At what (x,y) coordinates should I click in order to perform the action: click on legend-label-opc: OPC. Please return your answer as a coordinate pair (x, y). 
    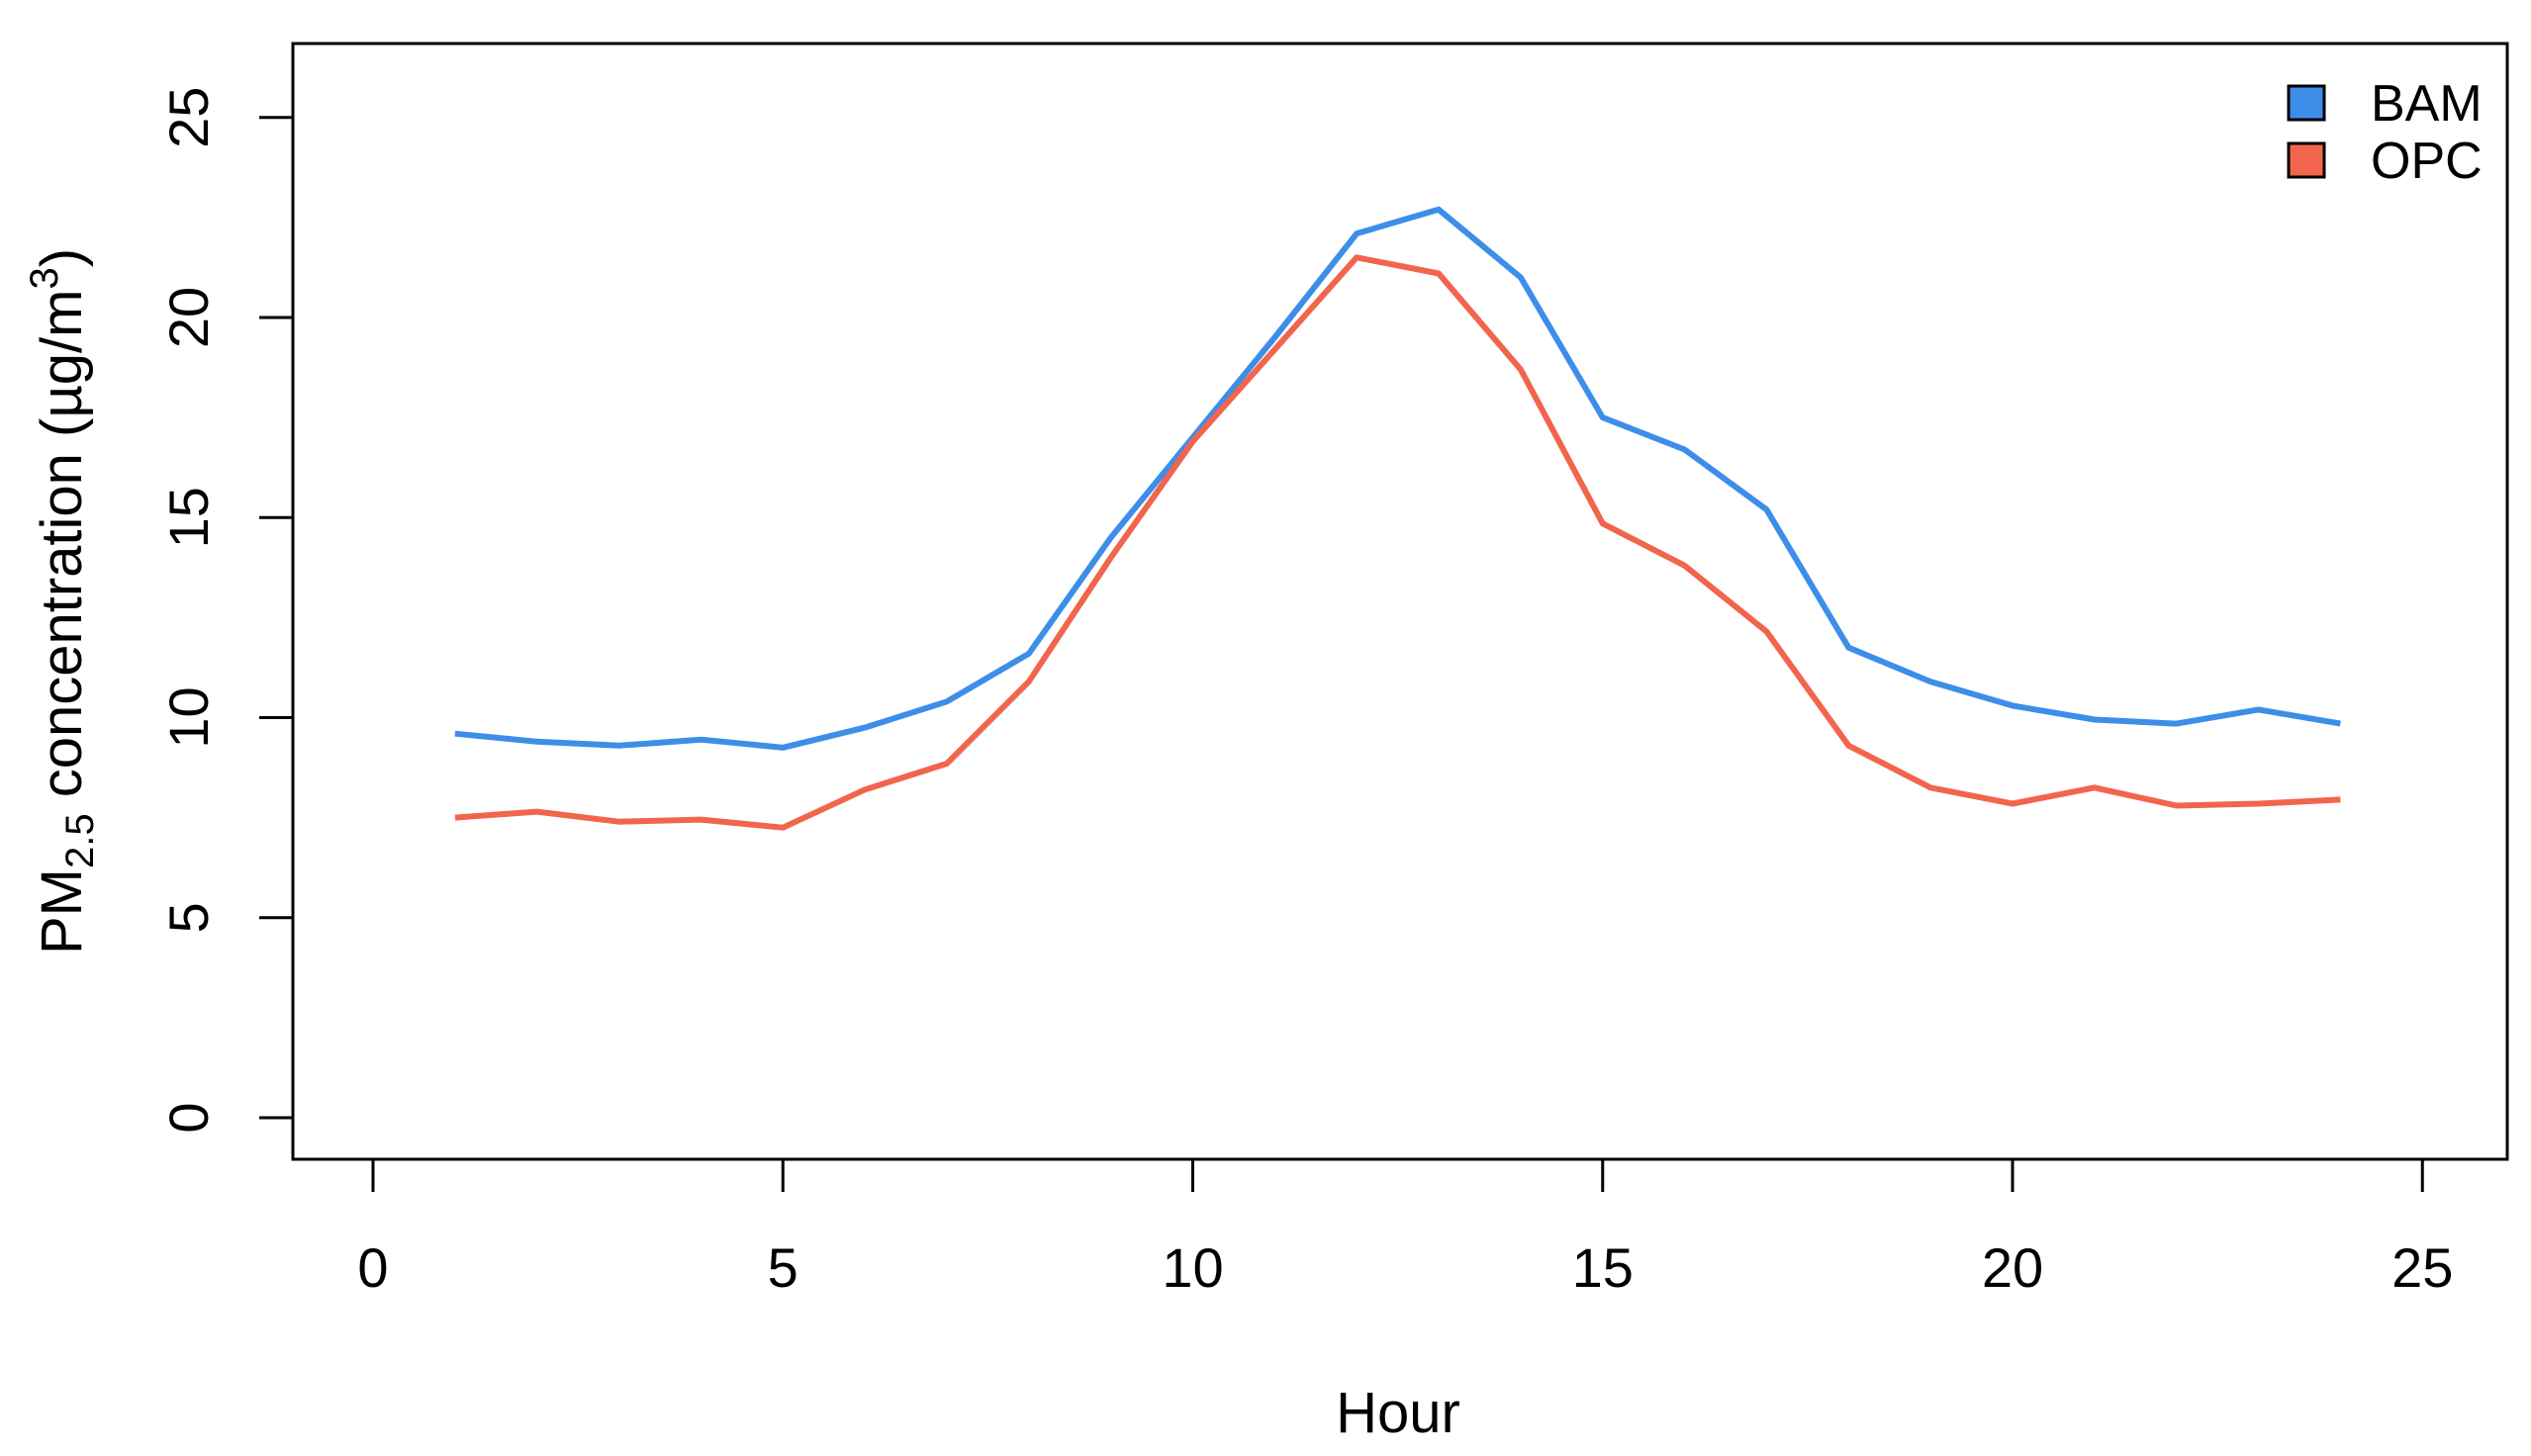
    Looking at the image, I should click on (2427, 161).